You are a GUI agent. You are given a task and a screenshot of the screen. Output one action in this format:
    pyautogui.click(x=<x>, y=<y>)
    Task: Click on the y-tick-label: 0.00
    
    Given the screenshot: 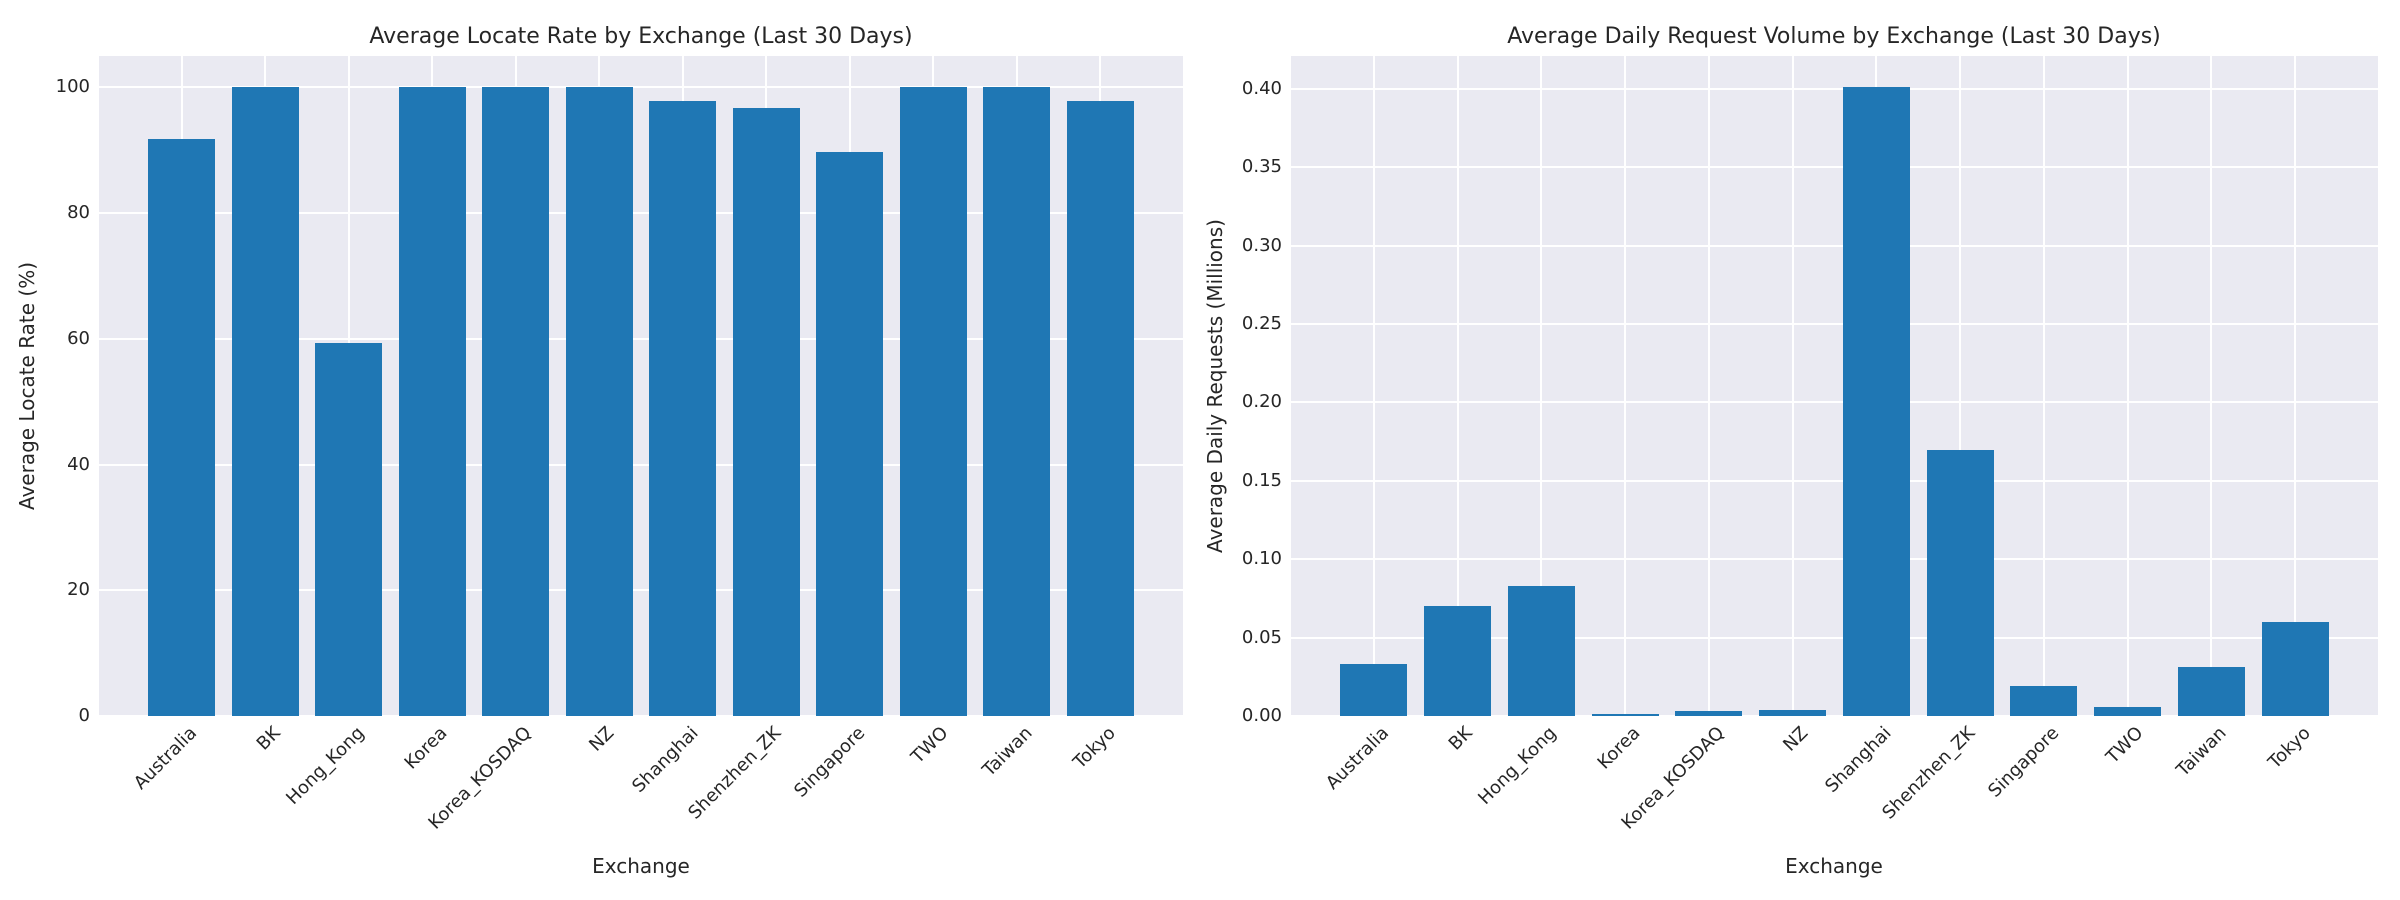 What is the action you would take?
    pyautogui.click(x=1261, y=715)
    